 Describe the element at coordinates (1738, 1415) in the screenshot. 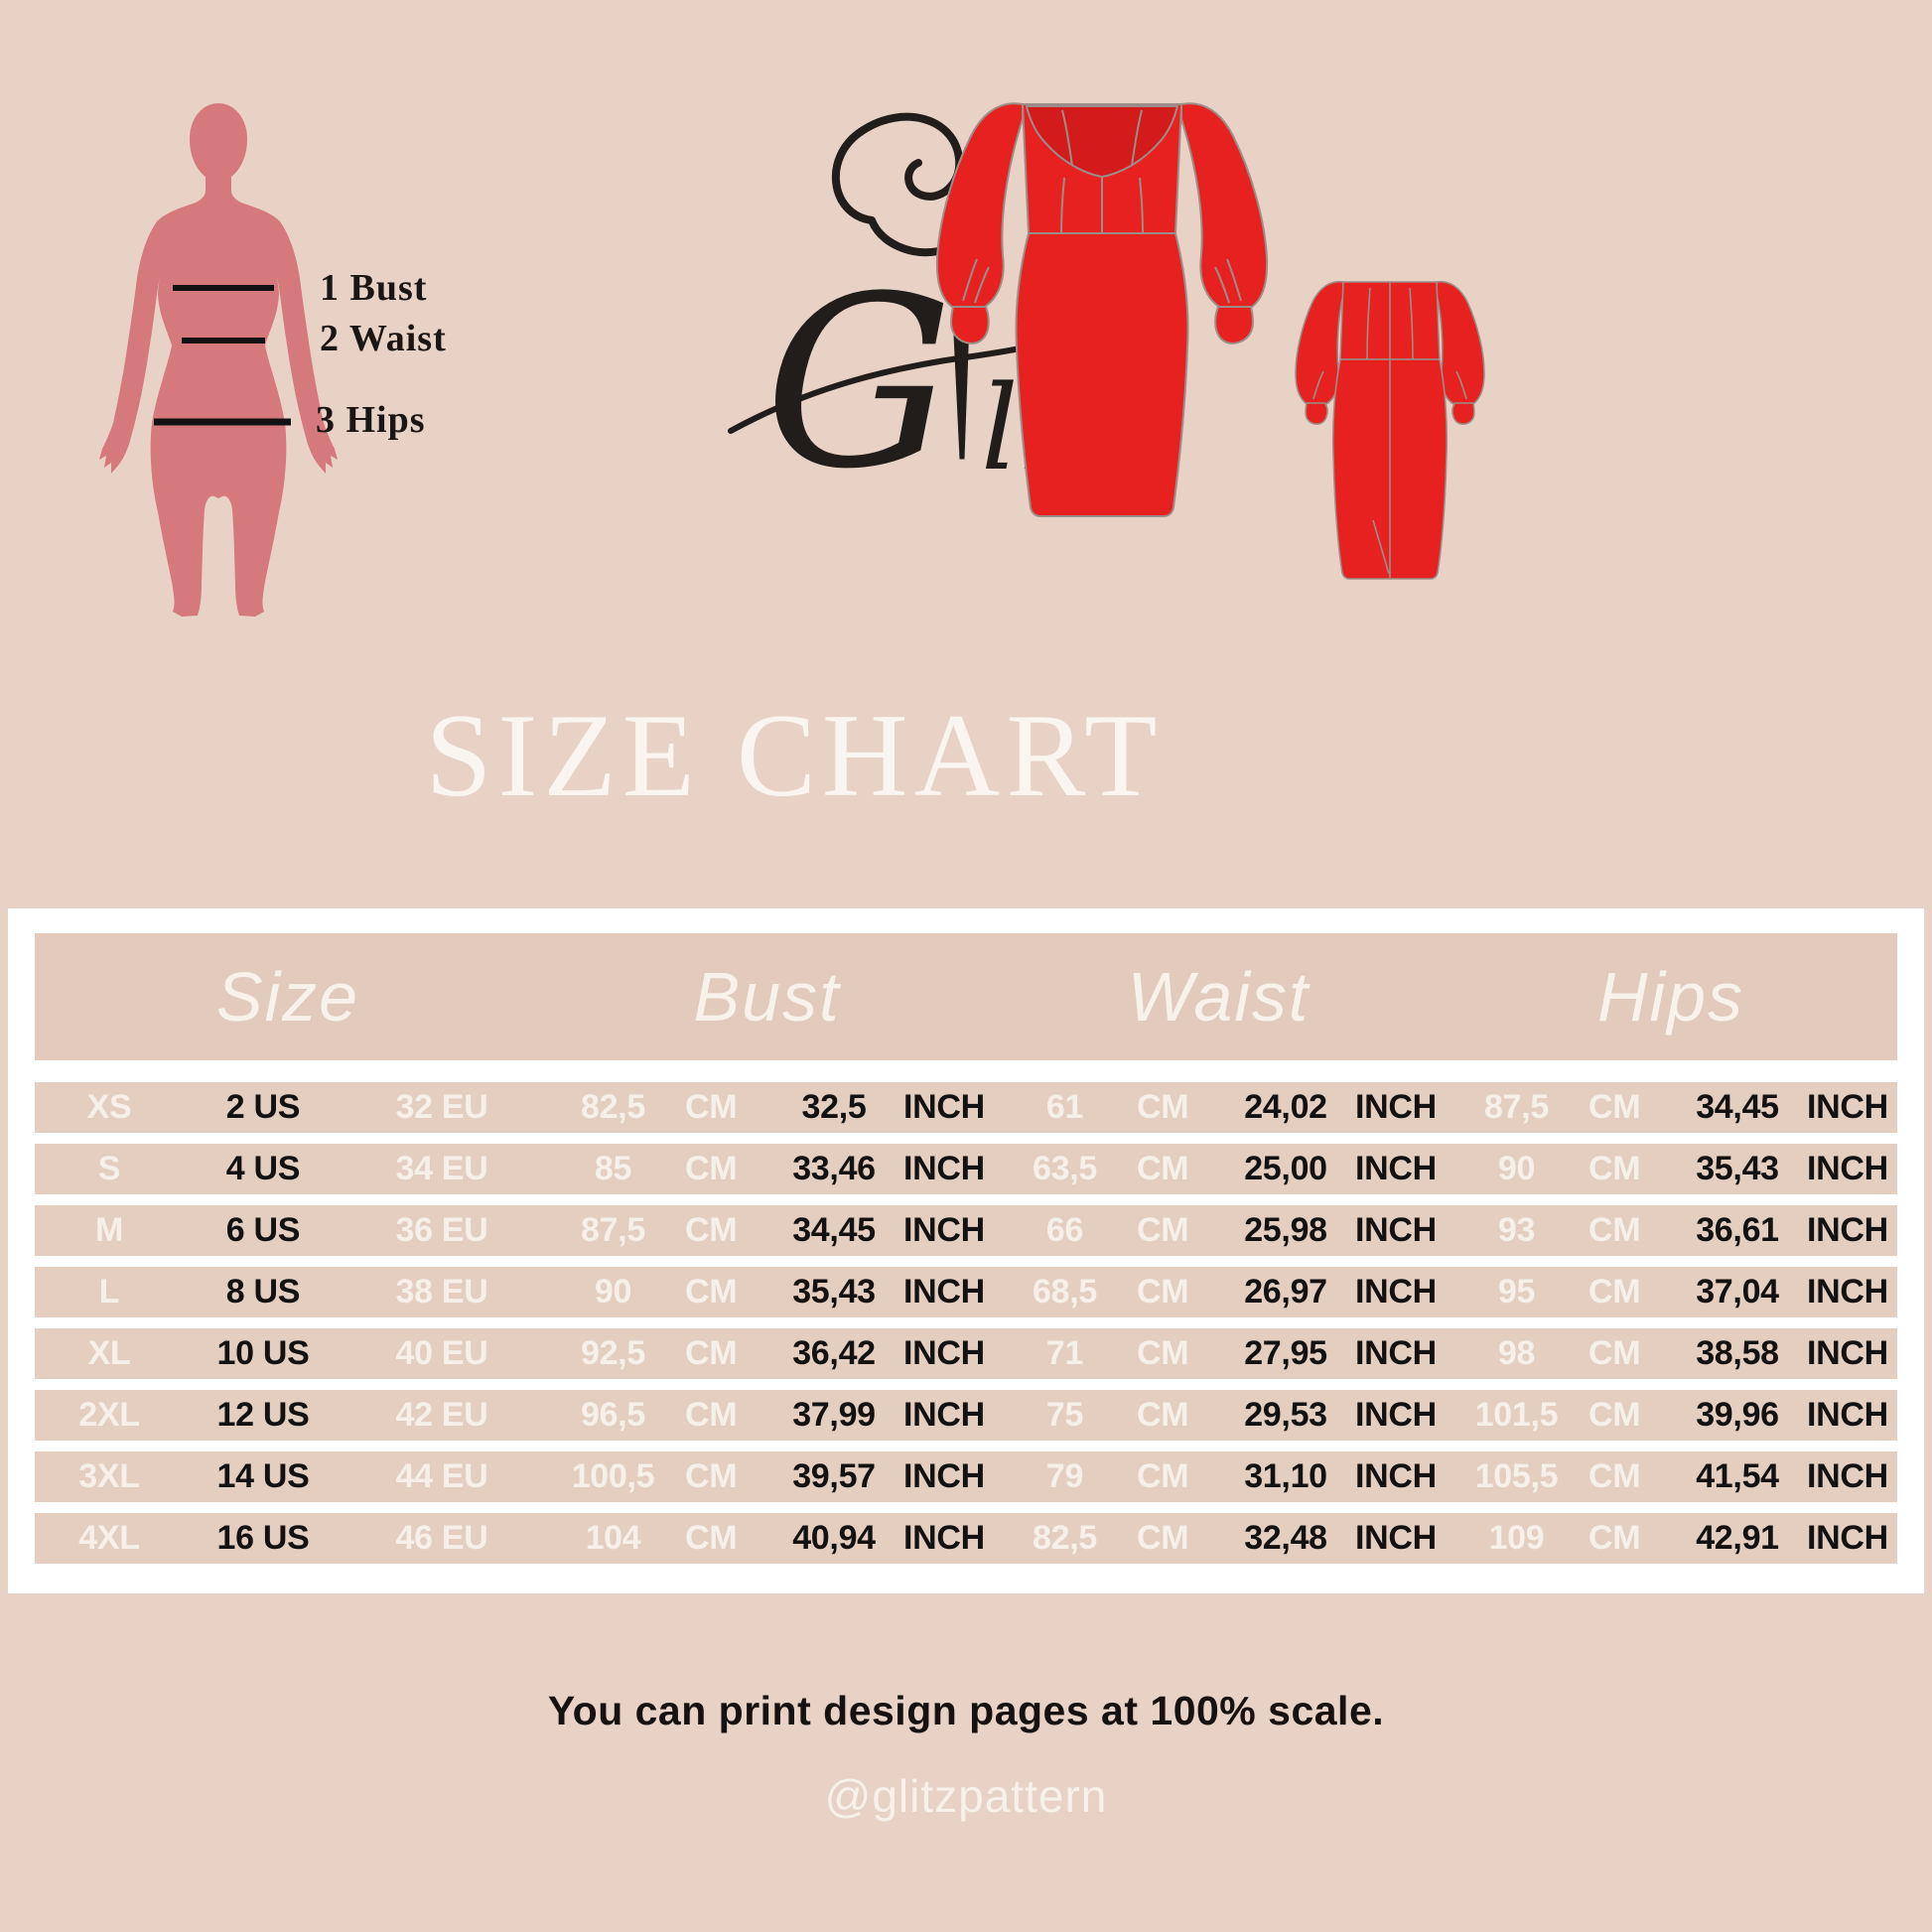

I see `hips-inch-value: 39,96` at that location.